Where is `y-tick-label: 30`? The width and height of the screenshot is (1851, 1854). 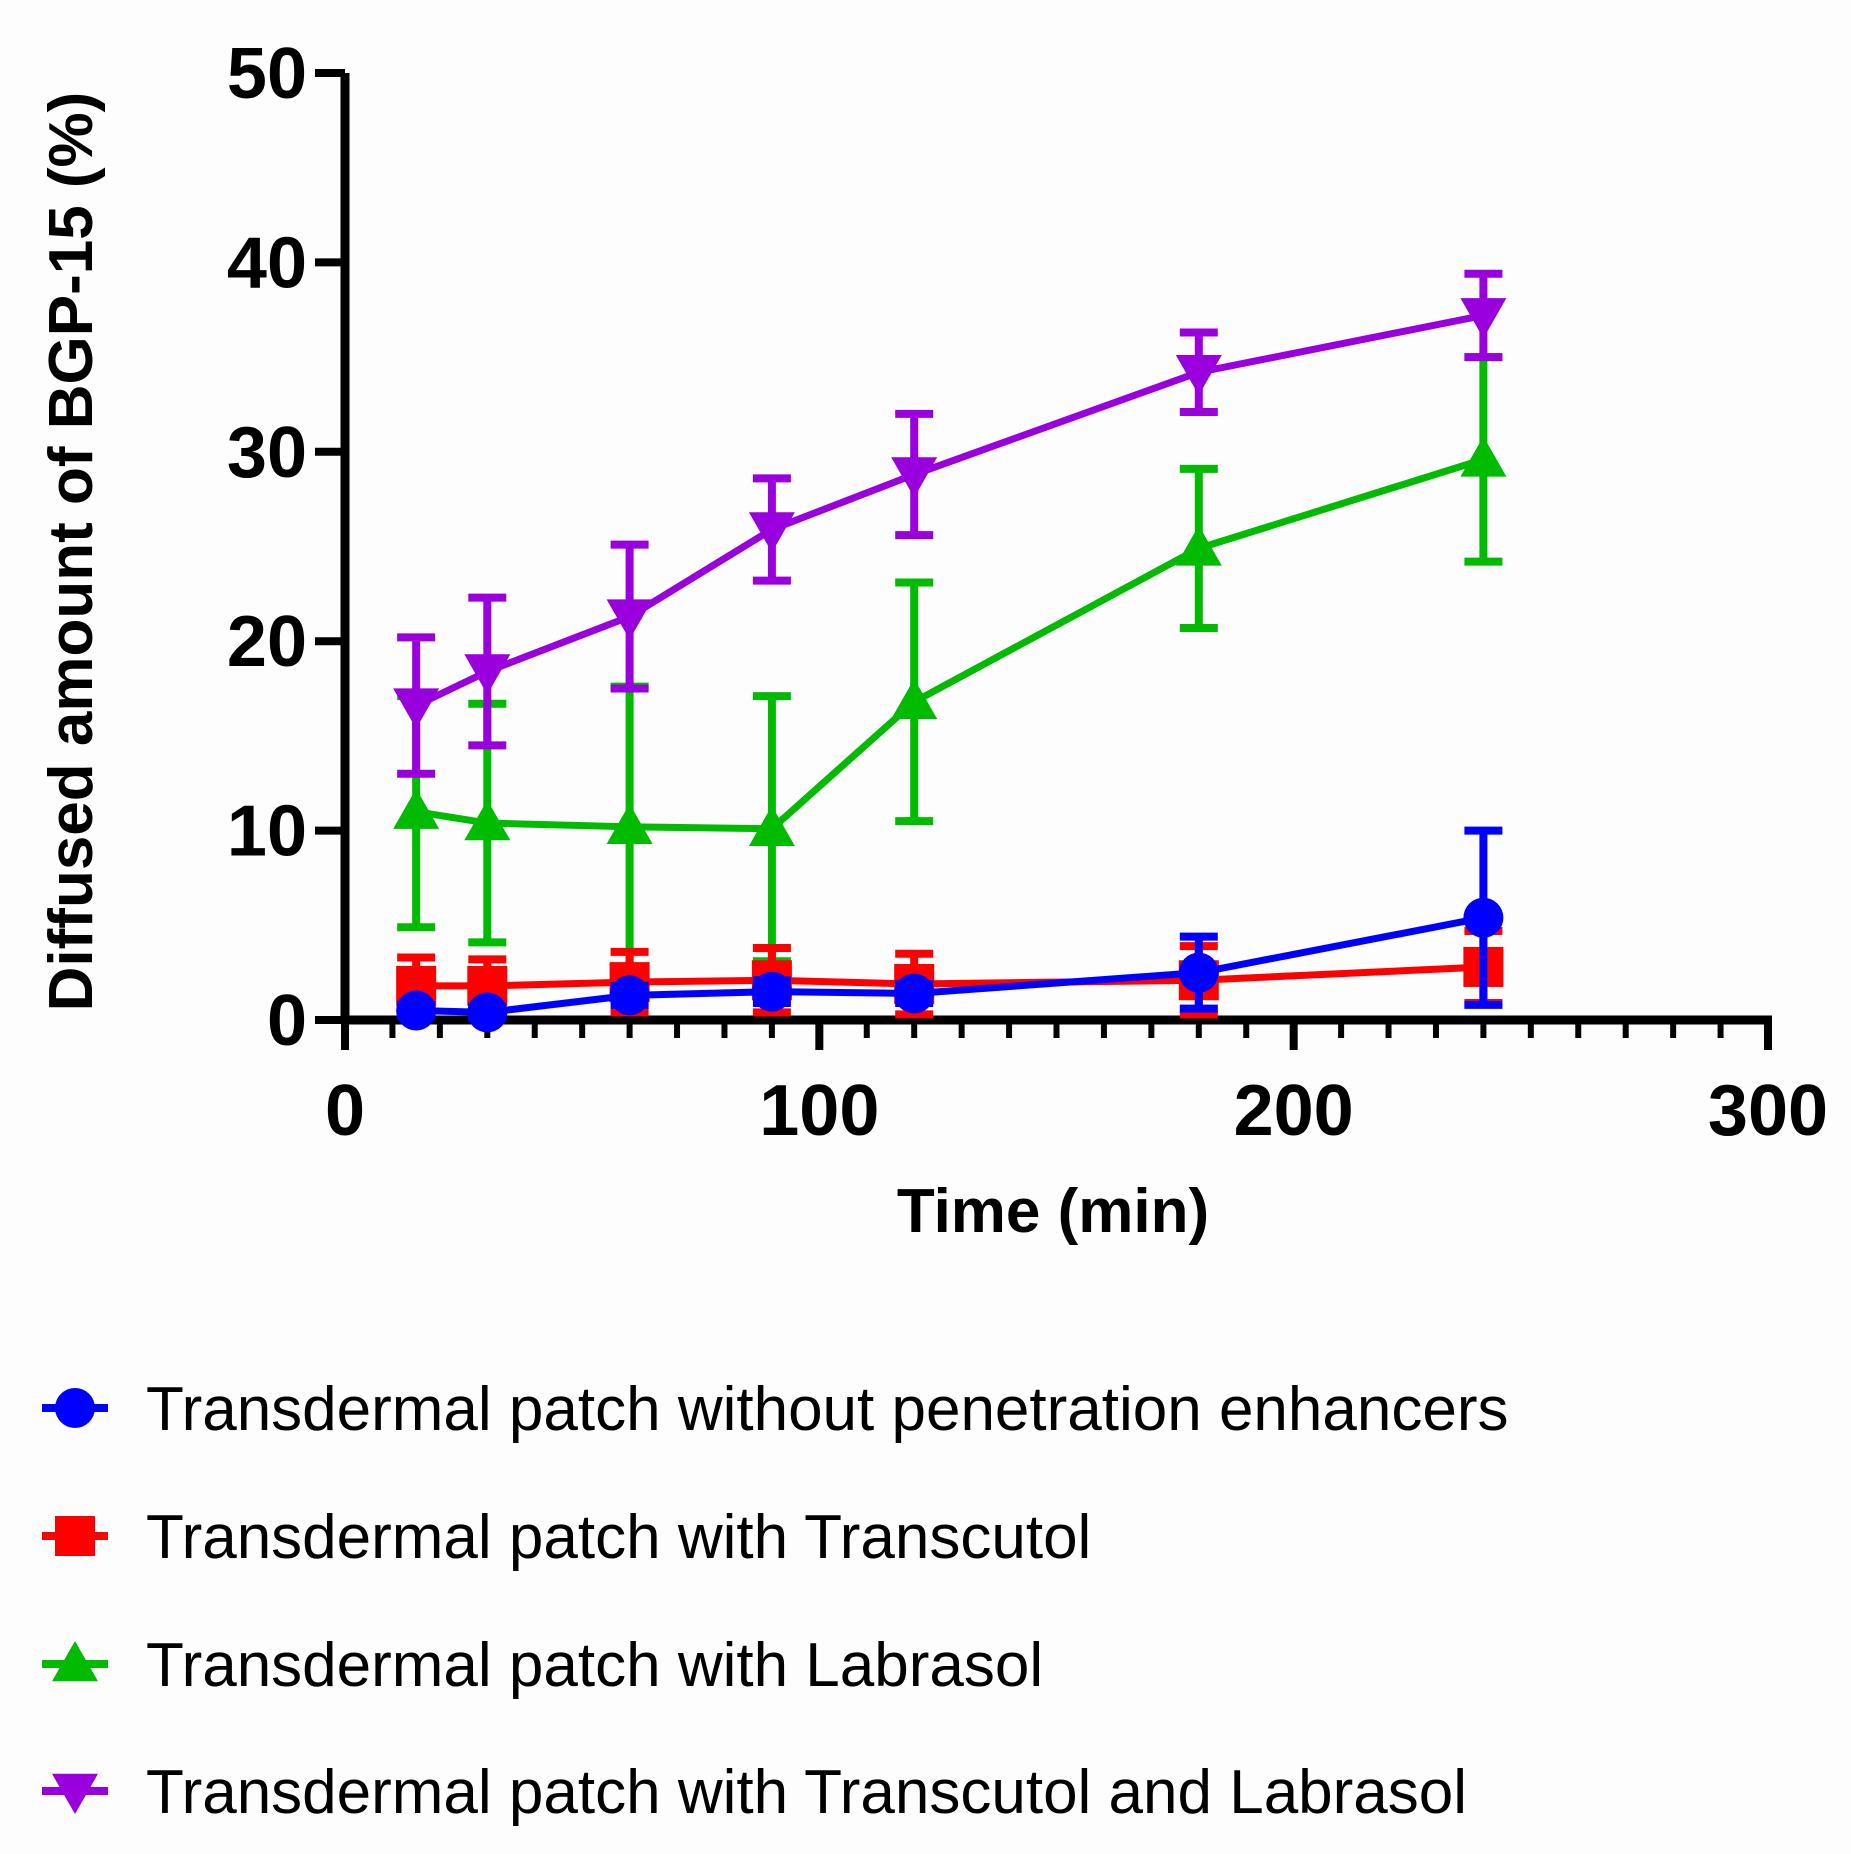 y-tick-label: 30 is located at coordinates (267, 453).